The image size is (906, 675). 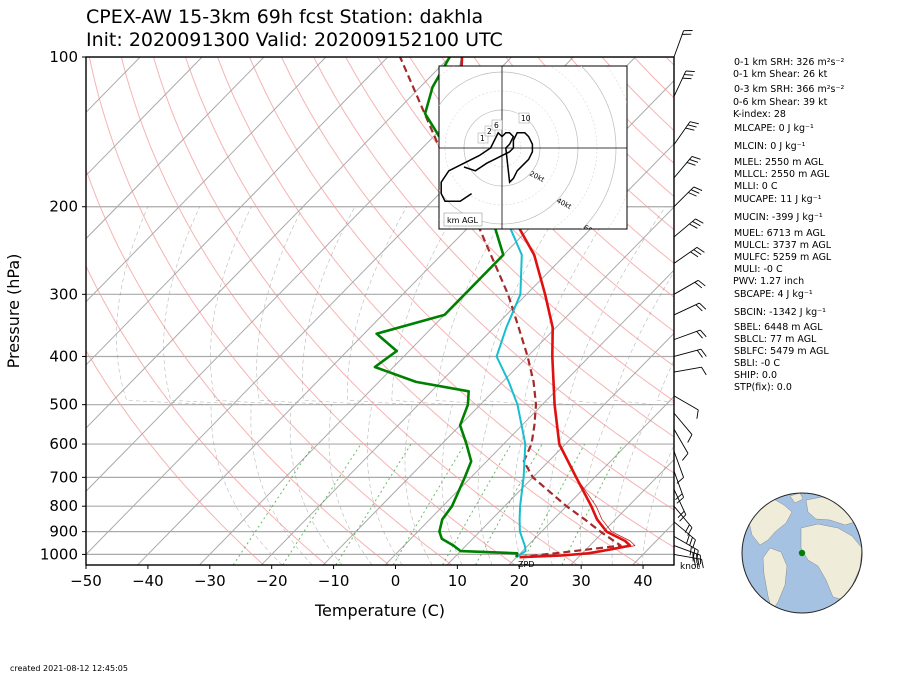 I want to click on wind-barbs, so click(x=690, y=299).